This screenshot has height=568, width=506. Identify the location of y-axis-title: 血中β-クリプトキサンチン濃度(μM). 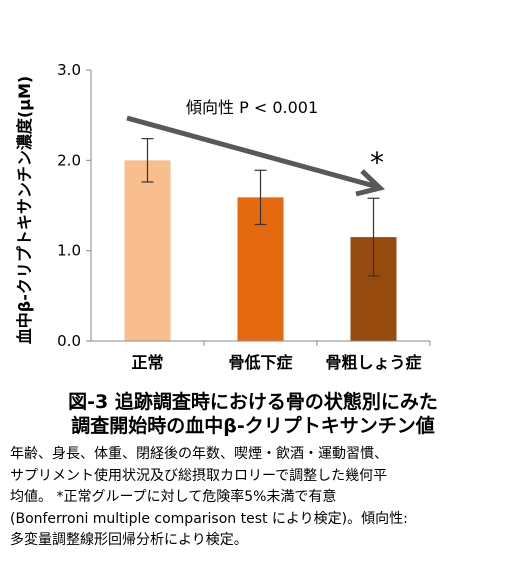
(24, 210).